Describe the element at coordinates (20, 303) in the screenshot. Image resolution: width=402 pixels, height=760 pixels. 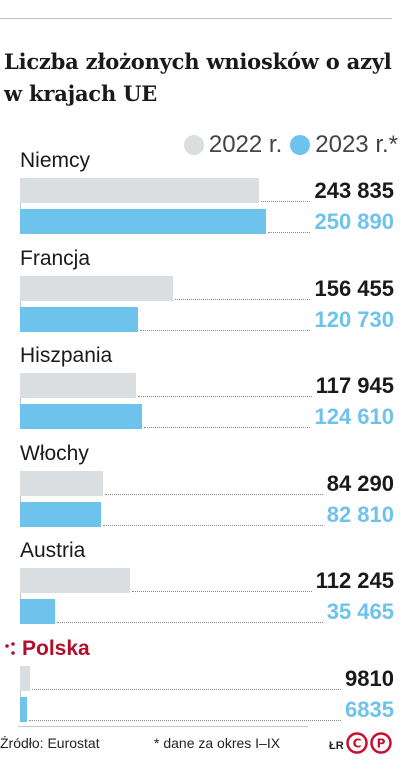
I see `axis-baseline-francja` at that location.